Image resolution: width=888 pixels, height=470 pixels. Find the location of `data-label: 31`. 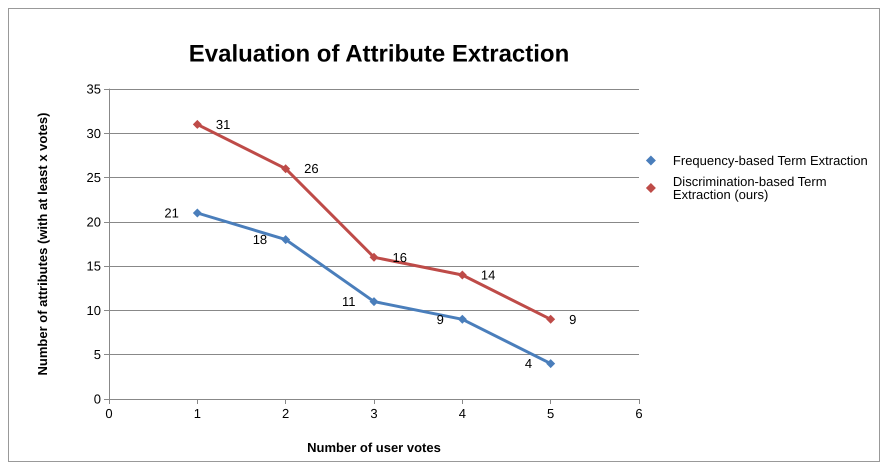

data-label: 31 is located at coordinates (223, 124).